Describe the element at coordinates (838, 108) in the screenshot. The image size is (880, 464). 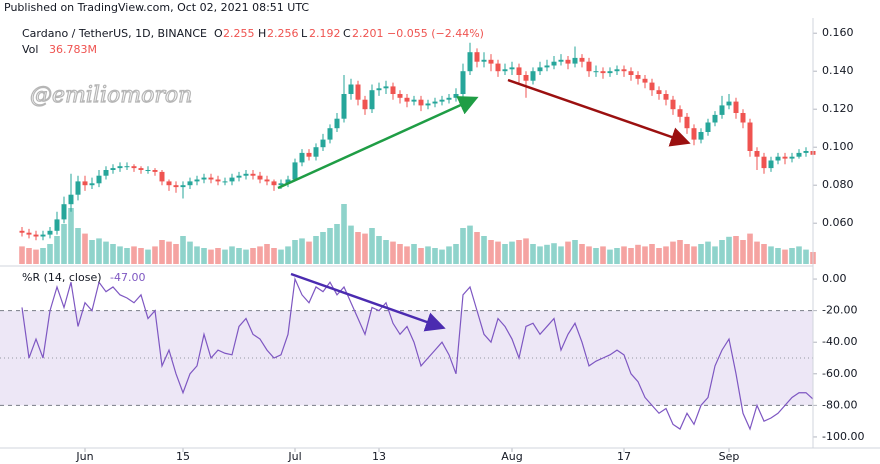
I see `y-tick-label: 0.120` at that location.